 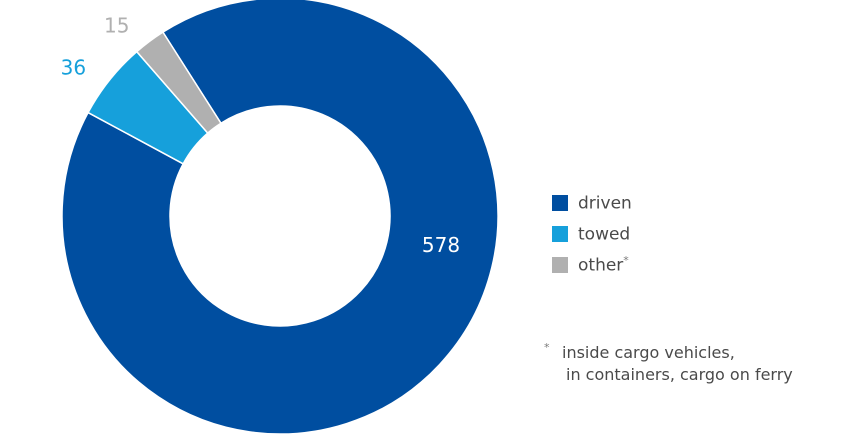 I want to click on legend-label-other: other*, so click(x=603, y=265).